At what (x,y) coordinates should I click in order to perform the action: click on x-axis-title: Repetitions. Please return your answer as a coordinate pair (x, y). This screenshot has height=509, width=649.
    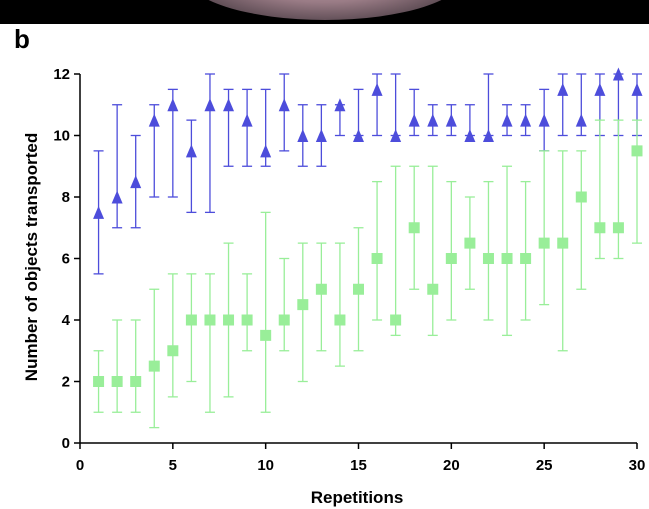
    Looking at the image, I should click on (357, 497).